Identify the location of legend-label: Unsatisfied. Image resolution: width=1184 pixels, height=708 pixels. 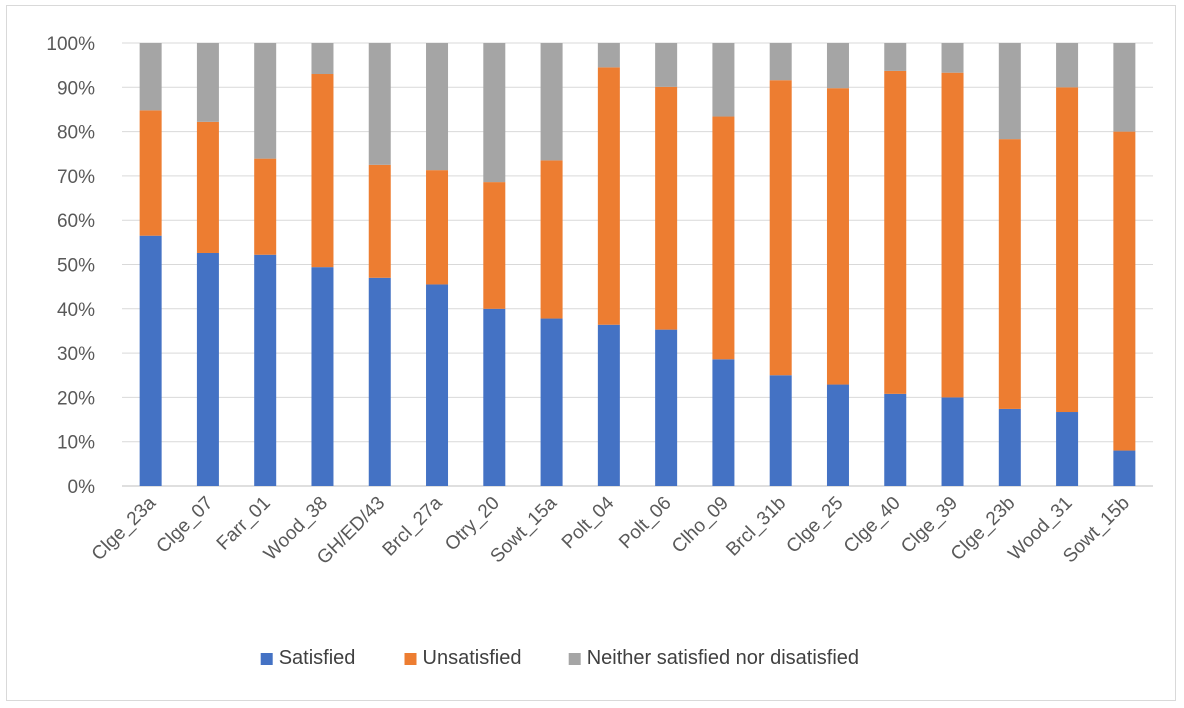
(472, 658).